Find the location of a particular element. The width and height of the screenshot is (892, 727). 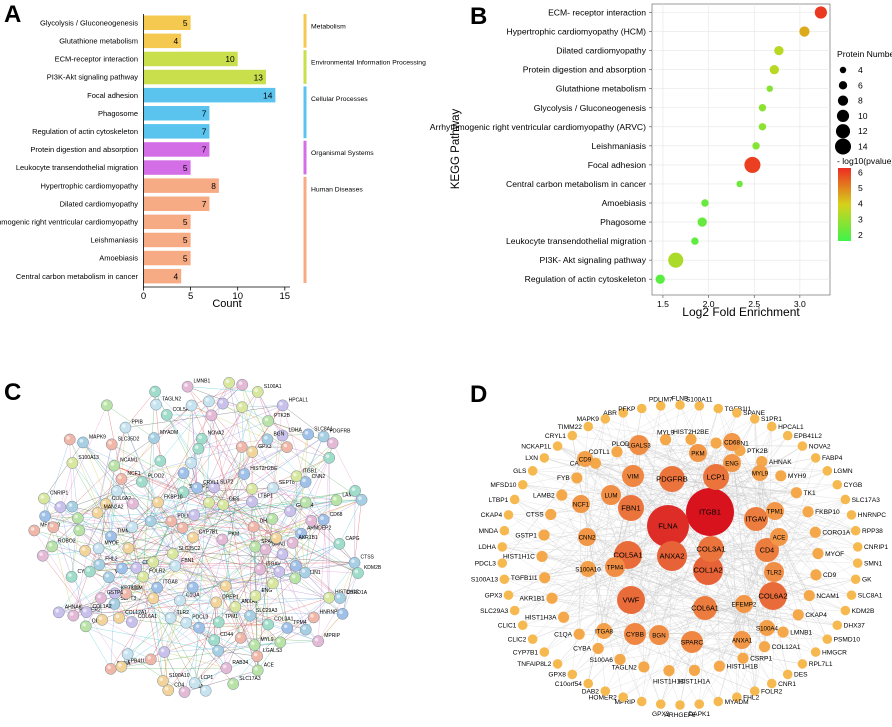

bar-value-label: 5 is located at coordinates (185, 168).